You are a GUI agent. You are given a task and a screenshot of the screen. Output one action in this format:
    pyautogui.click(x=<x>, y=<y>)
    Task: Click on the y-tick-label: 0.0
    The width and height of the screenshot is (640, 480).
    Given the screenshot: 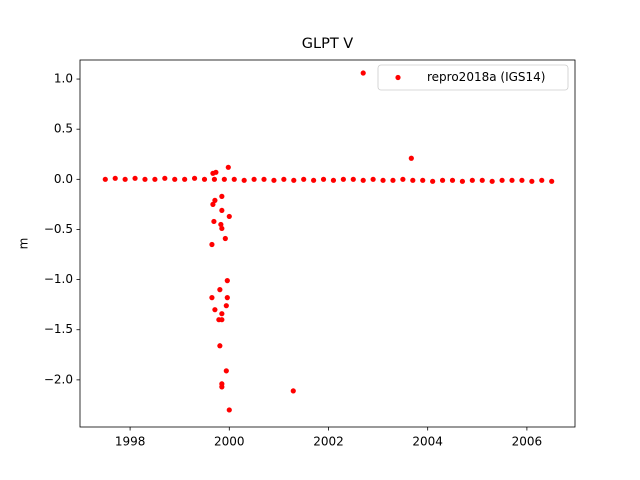 What is the action you would take?
    pyautogui.click(x=63, y=179)
    